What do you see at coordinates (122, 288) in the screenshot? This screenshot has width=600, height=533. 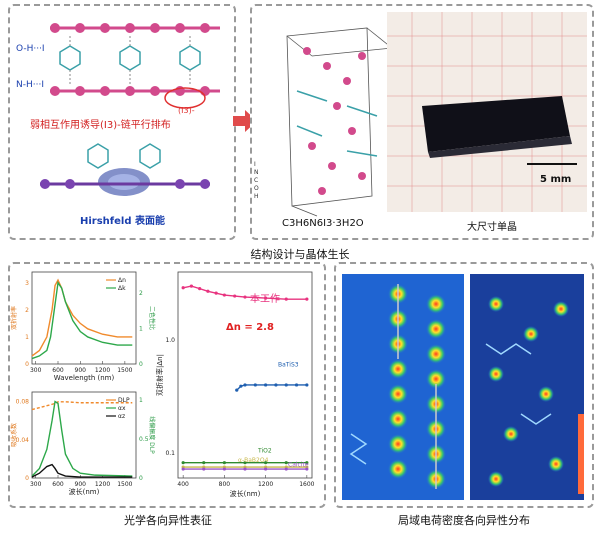 I see `legend-label: Δk` at bounding box center [122, 288].